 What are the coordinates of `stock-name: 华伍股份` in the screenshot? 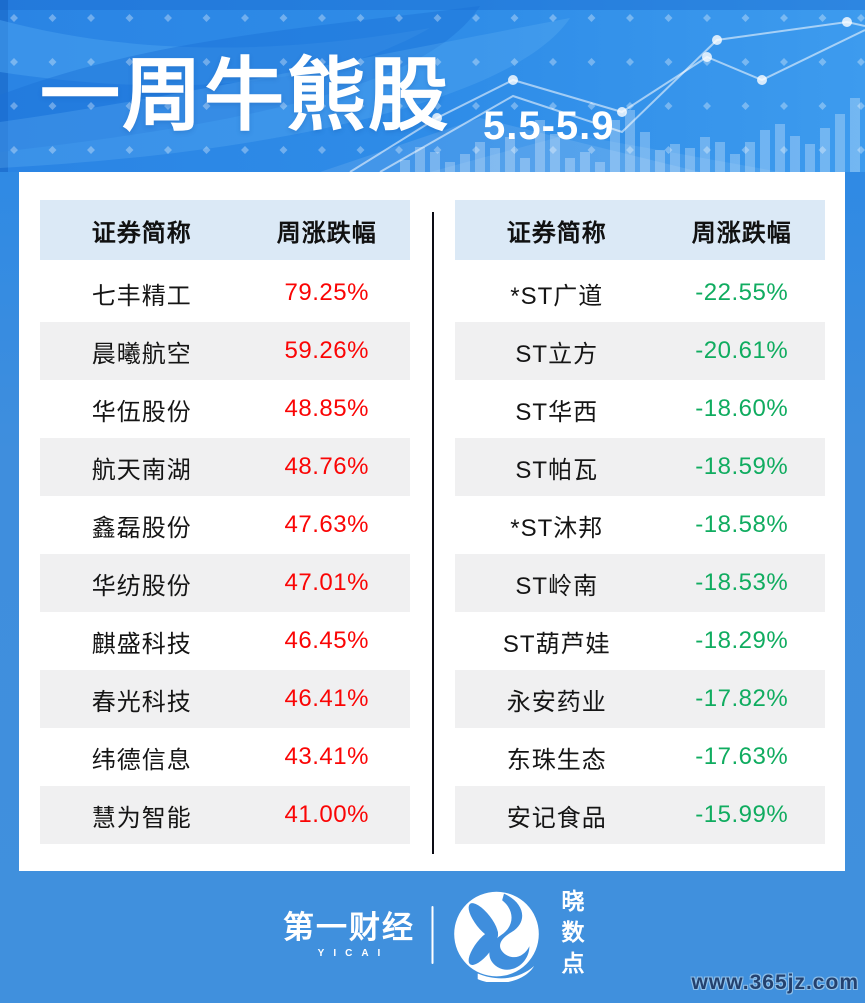 It's located at (141, 412).